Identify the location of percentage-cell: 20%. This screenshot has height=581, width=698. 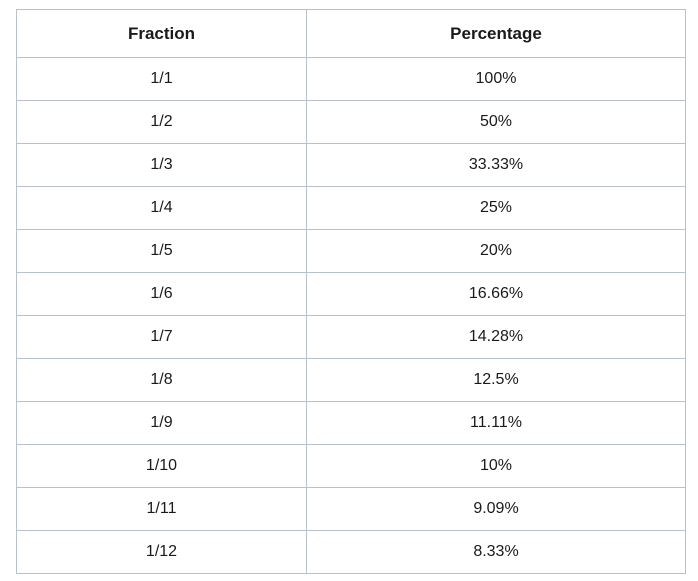
(496, 251).